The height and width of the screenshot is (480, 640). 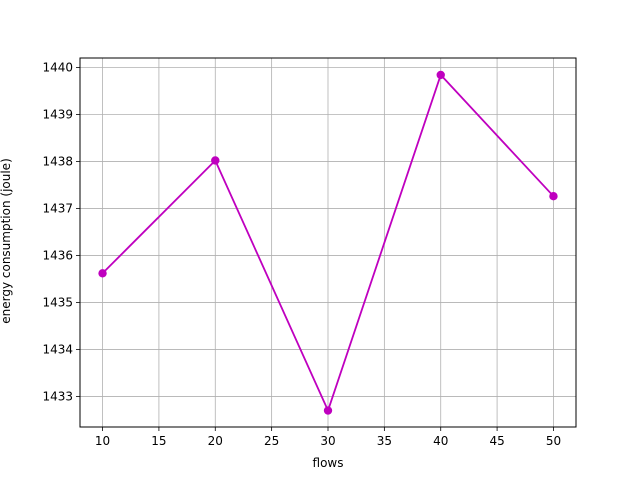 I want to click on y-tick-label: 1440, so click(x=57, y=67).